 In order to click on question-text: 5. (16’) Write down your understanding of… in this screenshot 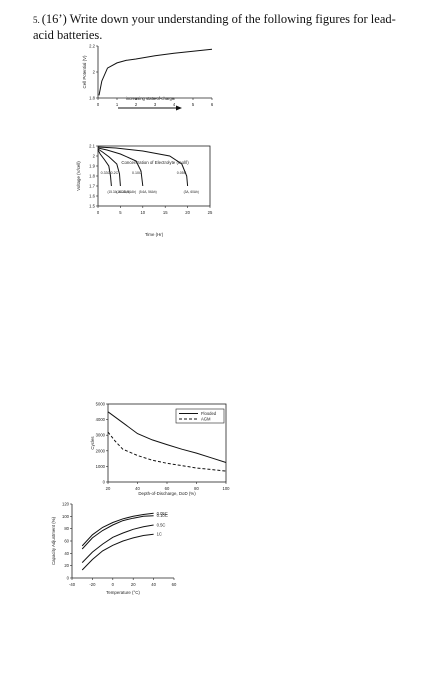, I will do `click(218, 27)`.